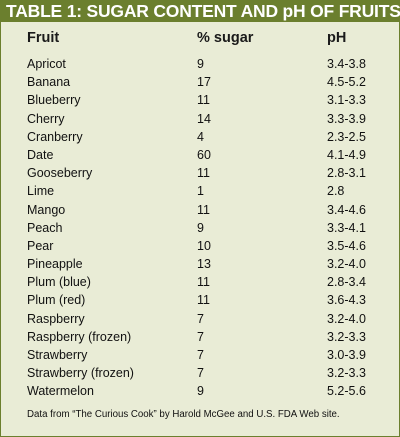  I want to click on cell-fruit: Watermelon, so click(60, 391).